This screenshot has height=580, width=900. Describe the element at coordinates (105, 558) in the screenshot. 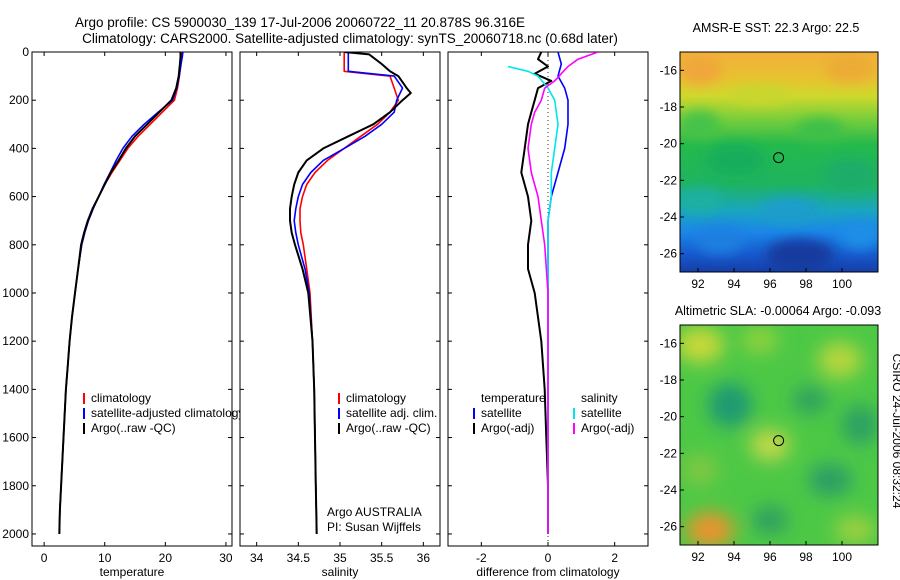

I see `x-tick-label: 10` at that location.